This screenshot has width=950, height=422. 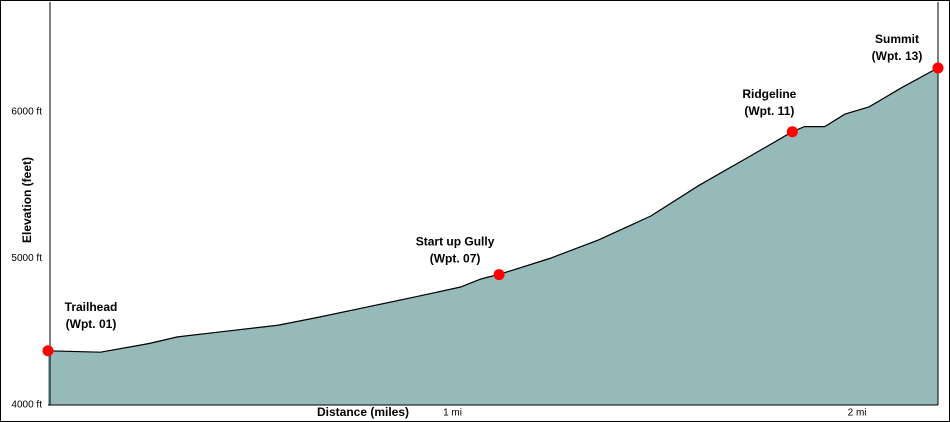 What do you see at coordinates (769, 111) in the screenshot?
I see `waypoint-label: (Wpt. 11)` at bounding box center [769, 111].